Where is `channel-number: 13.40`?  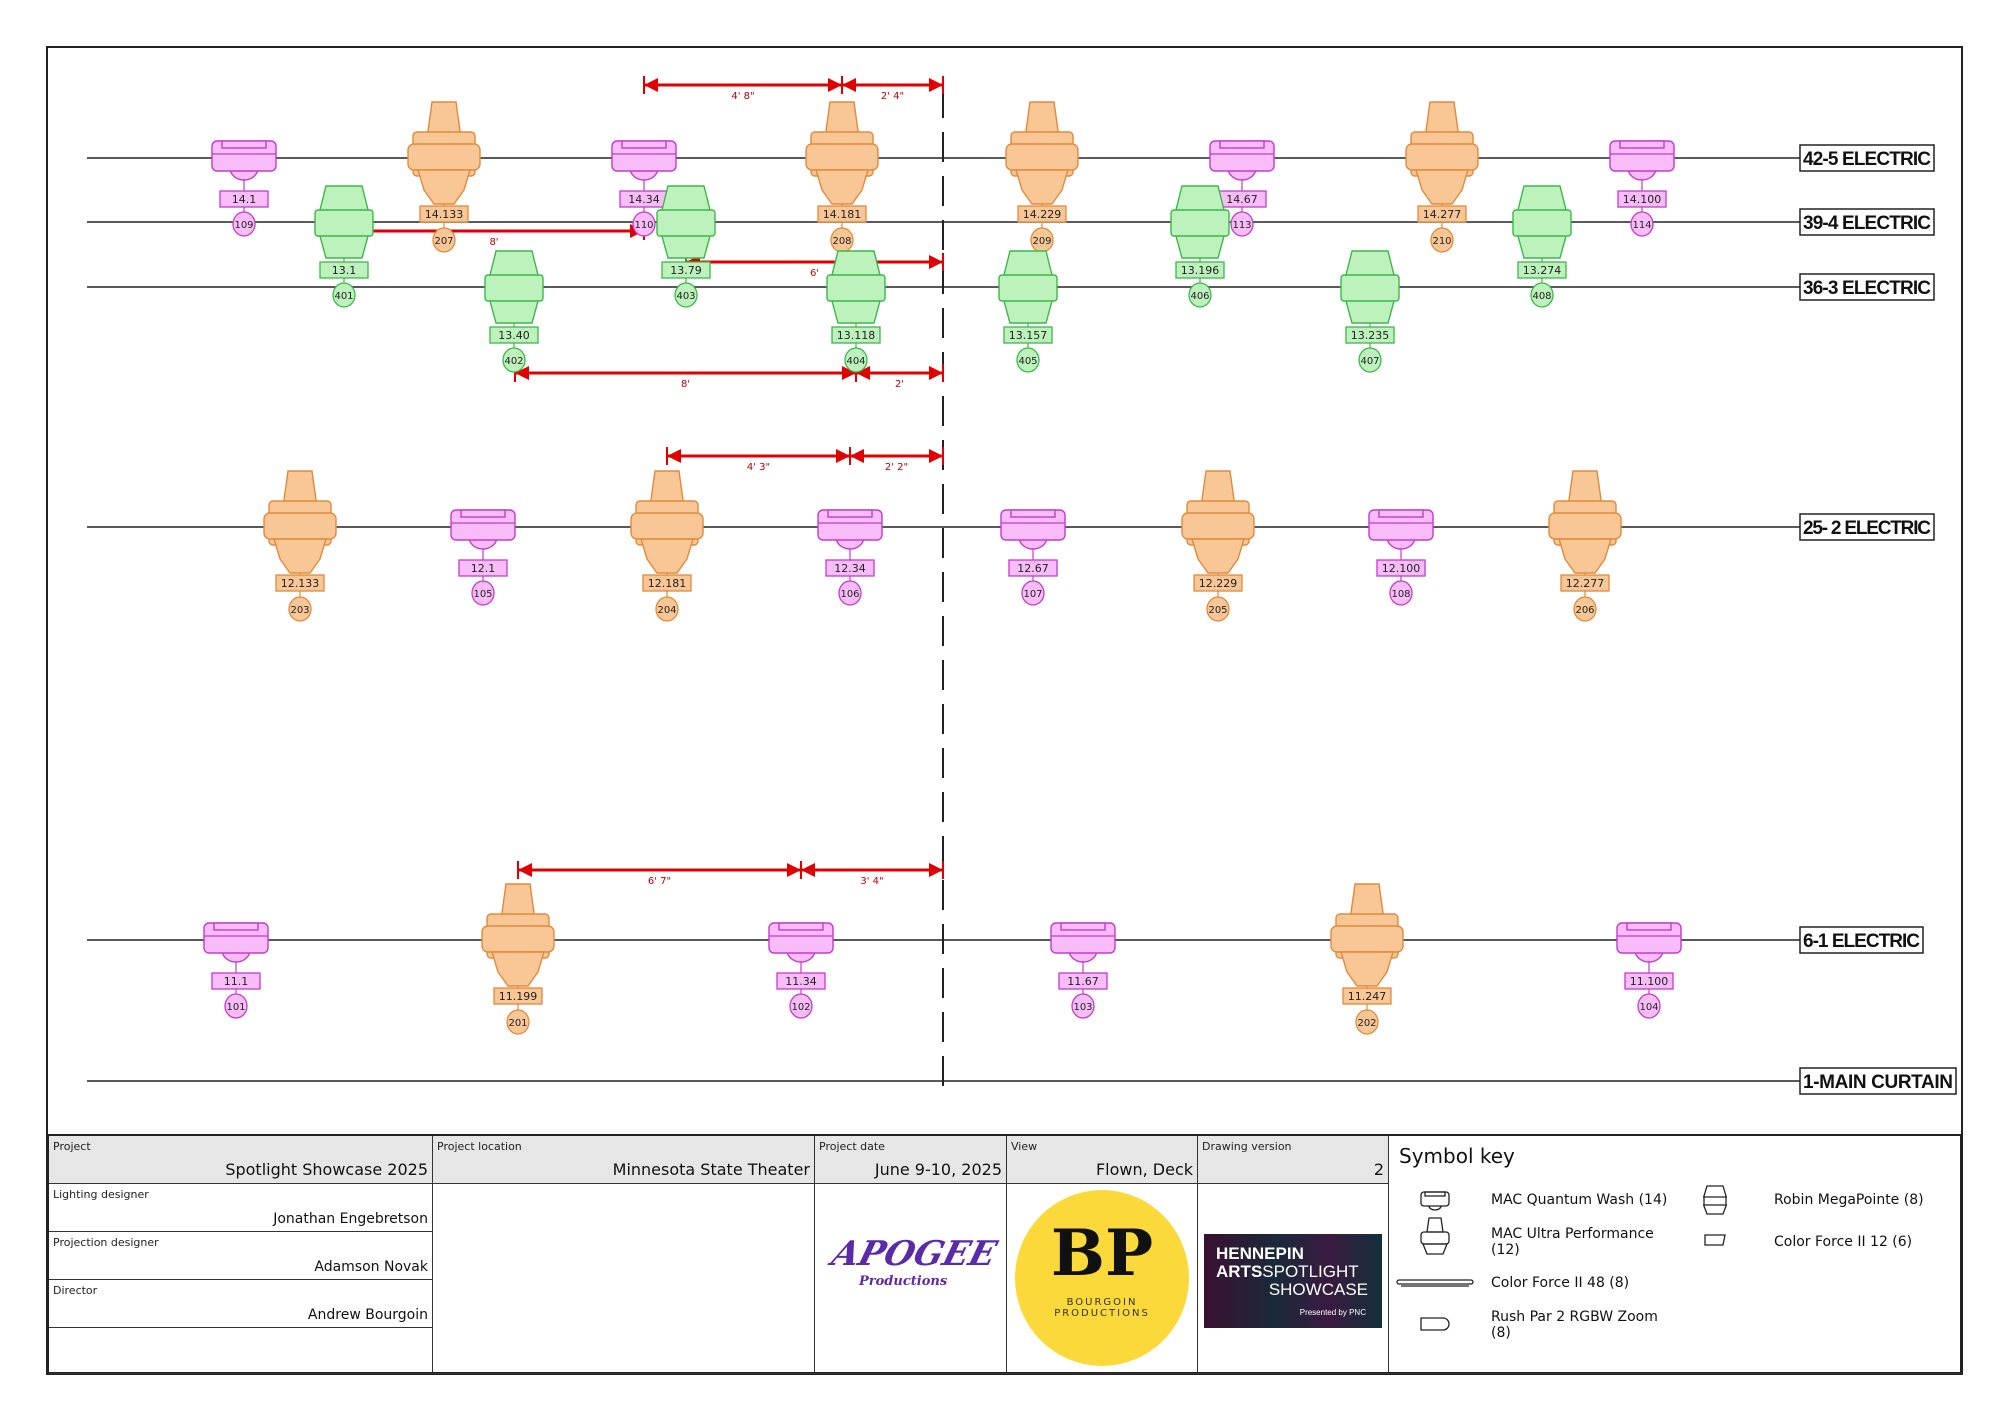
channel-number: 13.40 is located at coordinates (514, 335).